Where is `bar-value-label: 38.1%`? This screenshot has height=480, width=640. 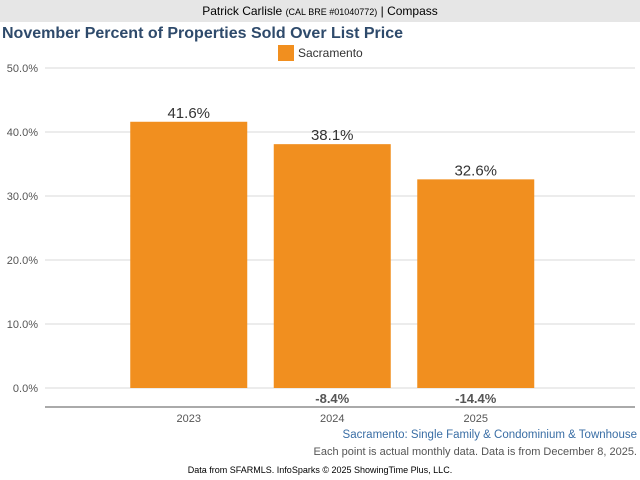 bar-value-label: 38.1% is located at coordinates (332, 135).